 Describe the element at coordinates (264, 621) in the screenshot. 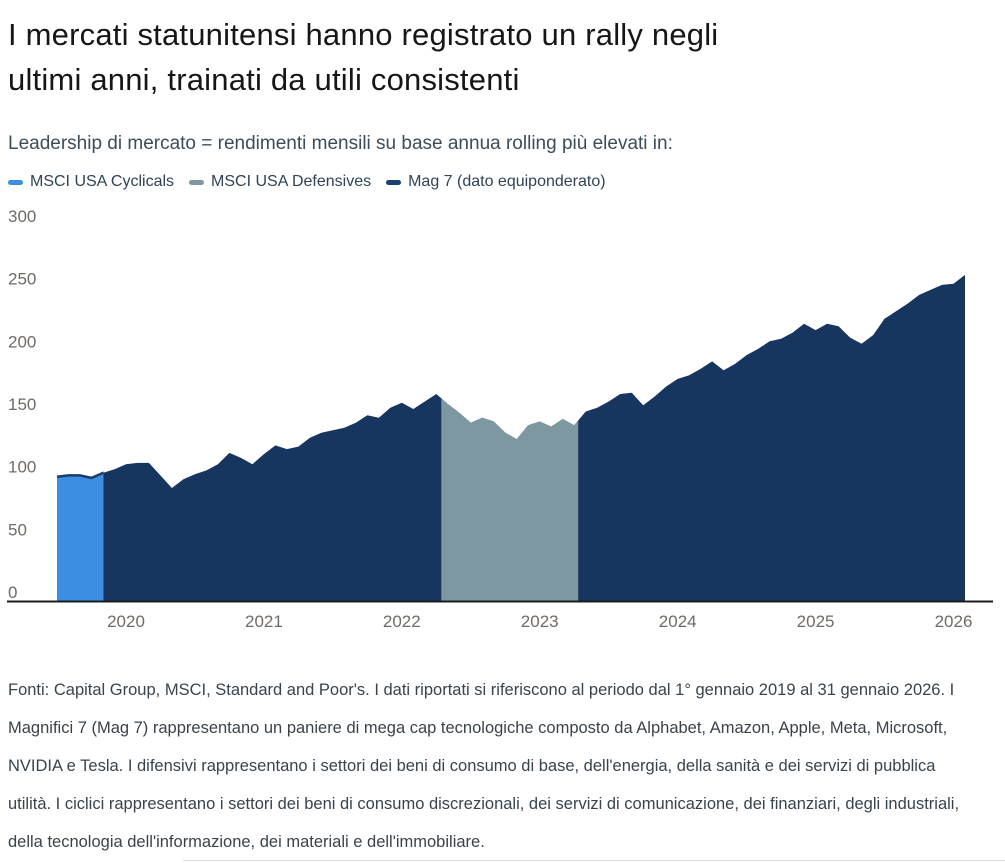

I see `x-tick-label: 2021` at that location.